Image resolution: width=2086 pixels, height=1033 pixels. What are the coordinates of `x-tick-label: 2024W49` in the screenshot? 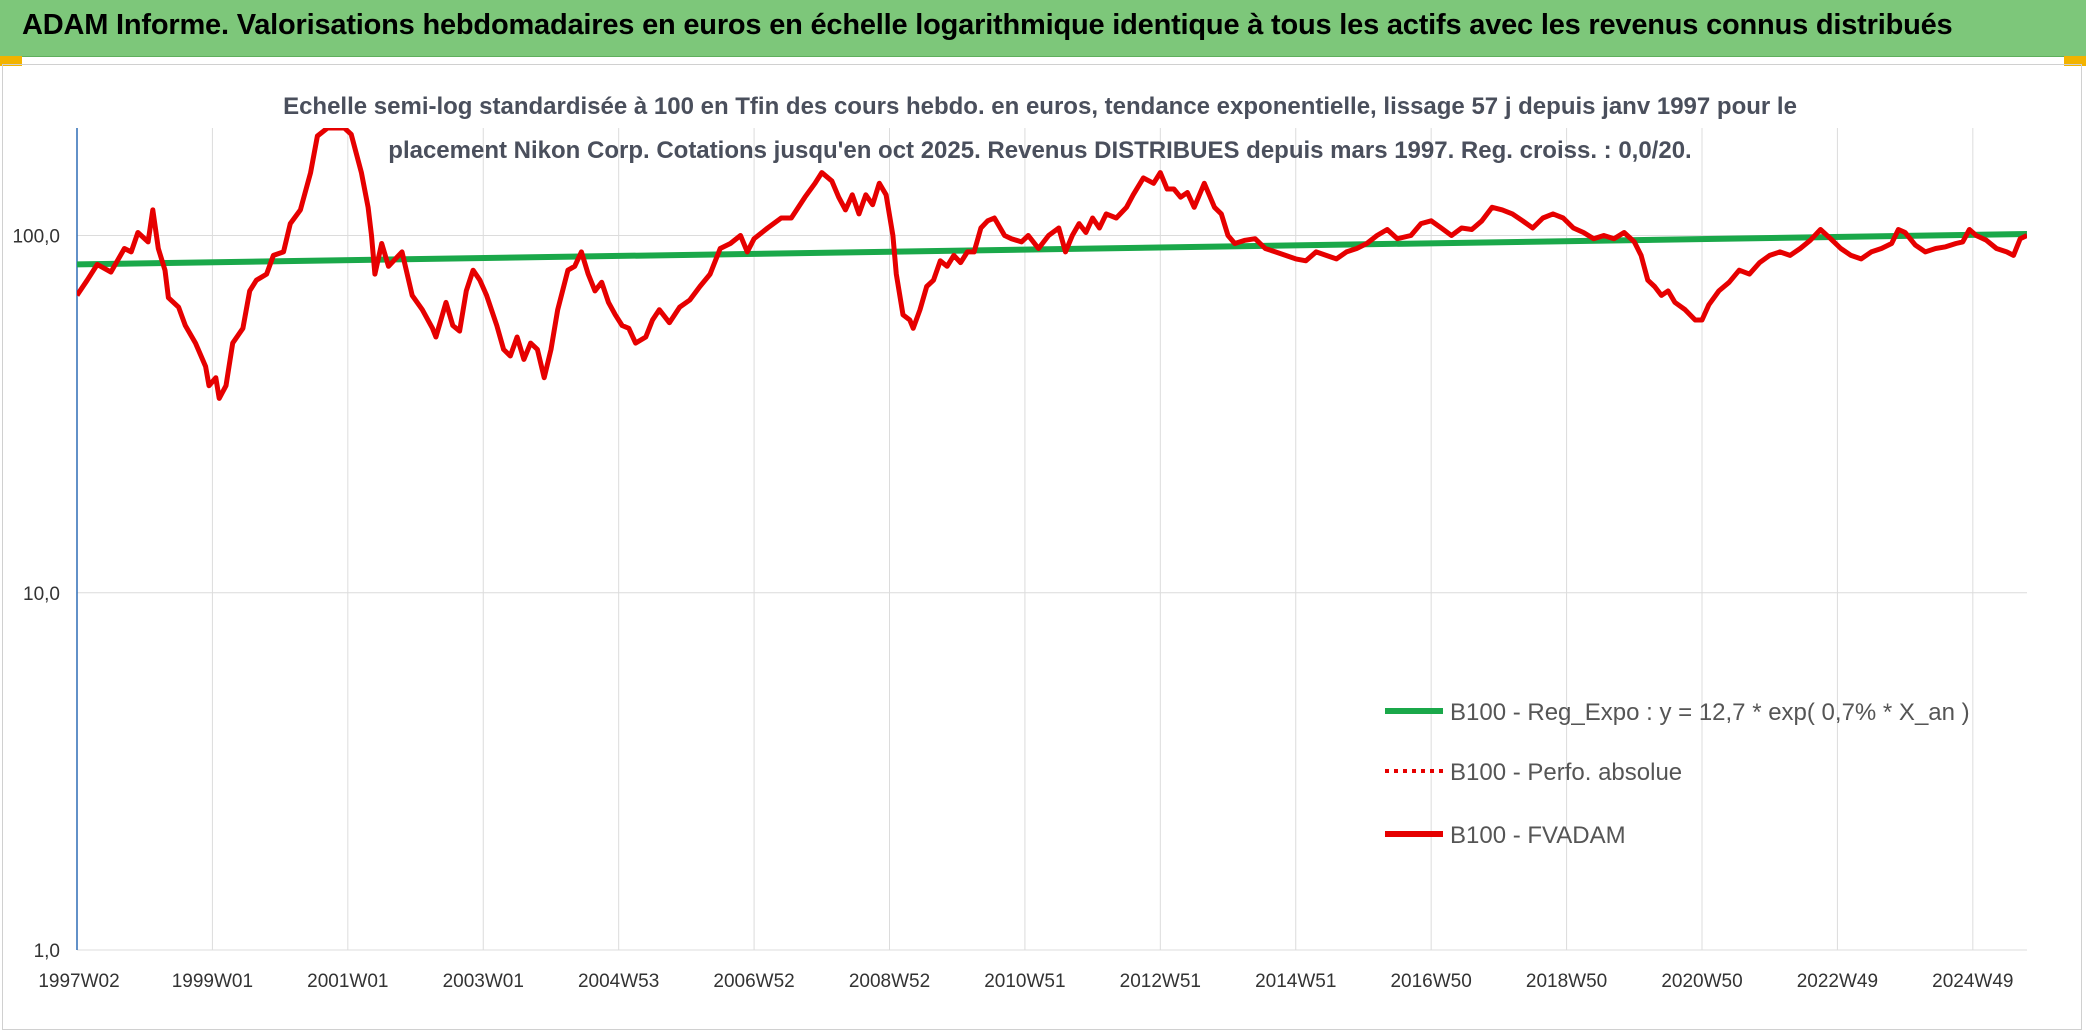 It's located at (1972, 981).